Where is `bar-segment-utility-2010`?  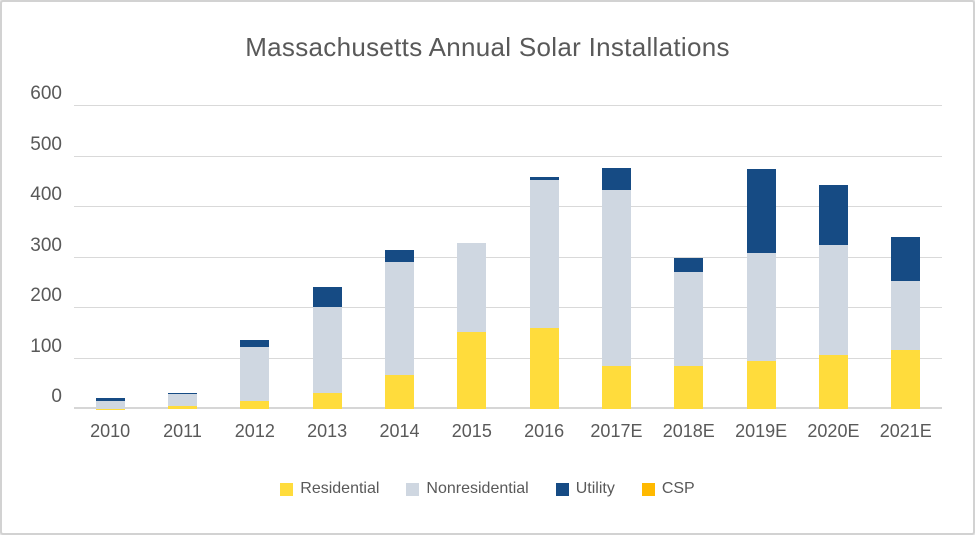 bar-segment-utility-2010 is located at coordinates (110, 399).